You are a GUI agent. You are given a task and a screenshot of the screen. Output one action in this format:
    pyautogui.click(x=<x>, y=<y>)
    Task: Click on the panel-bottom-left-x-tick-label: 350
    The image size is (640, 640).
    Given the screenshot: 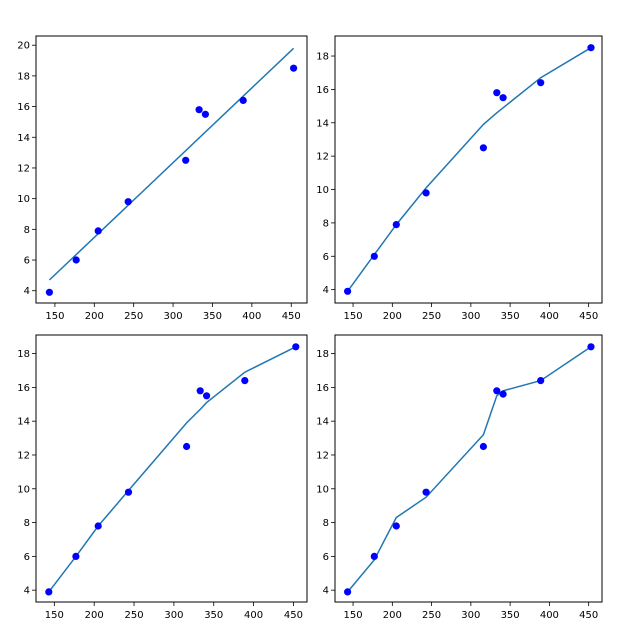 What is the action you would take?
    pyautogui.click(x=213, y=615)
    